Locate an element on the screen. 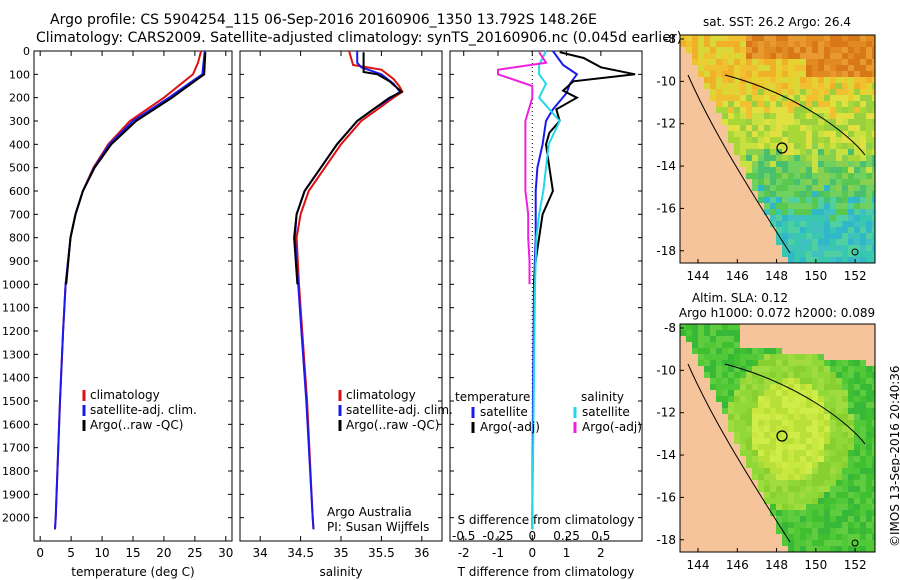  sla-map-group is located at coordinates (777, 438).